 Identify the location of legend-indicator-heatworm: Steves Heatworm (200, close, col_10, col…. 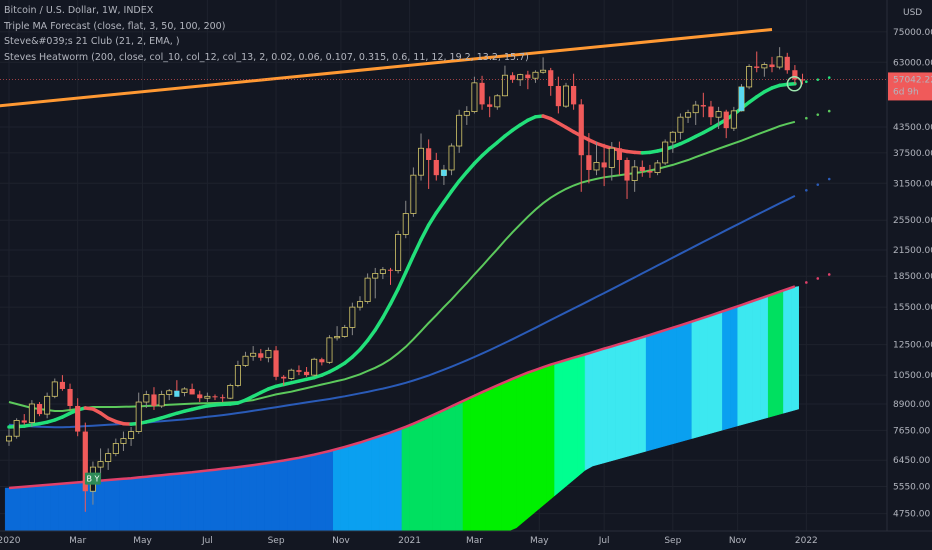
(266, 57).